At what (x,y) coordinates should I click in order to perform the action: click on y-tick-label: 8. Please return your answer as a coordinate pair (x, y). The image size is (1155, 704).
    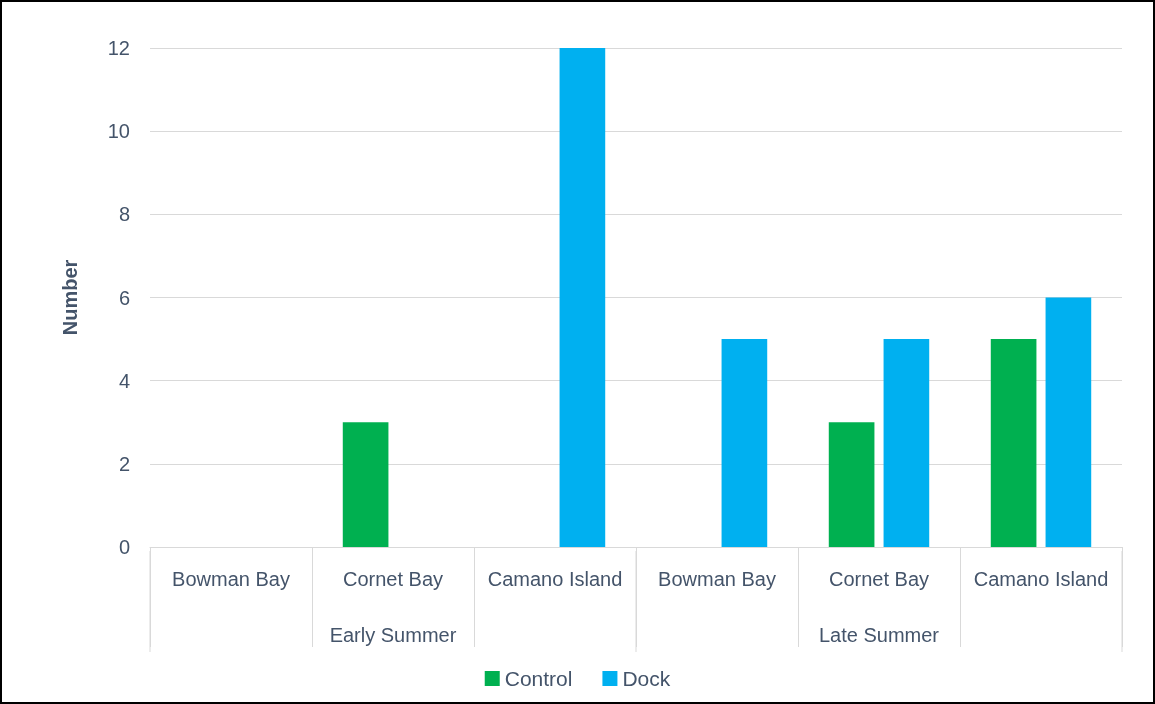
    Looking at the image, I should click on (124, 214).